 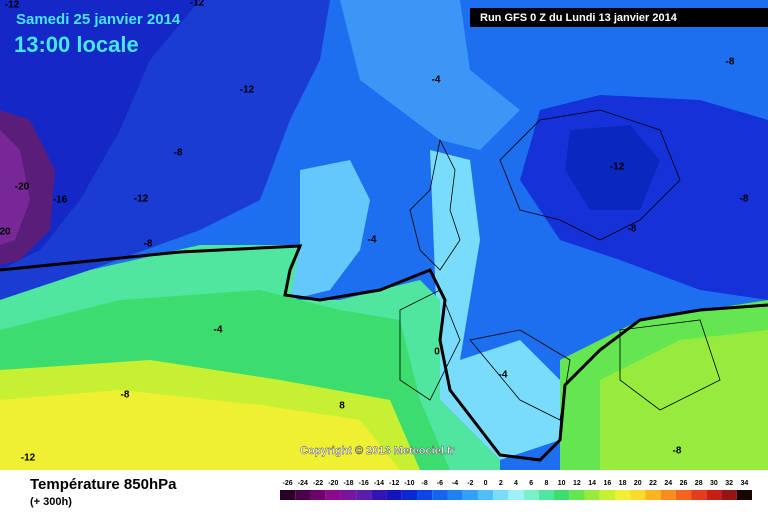 I want to click on footer-subtitle: (+ 300h), so click(x=51, y=502).